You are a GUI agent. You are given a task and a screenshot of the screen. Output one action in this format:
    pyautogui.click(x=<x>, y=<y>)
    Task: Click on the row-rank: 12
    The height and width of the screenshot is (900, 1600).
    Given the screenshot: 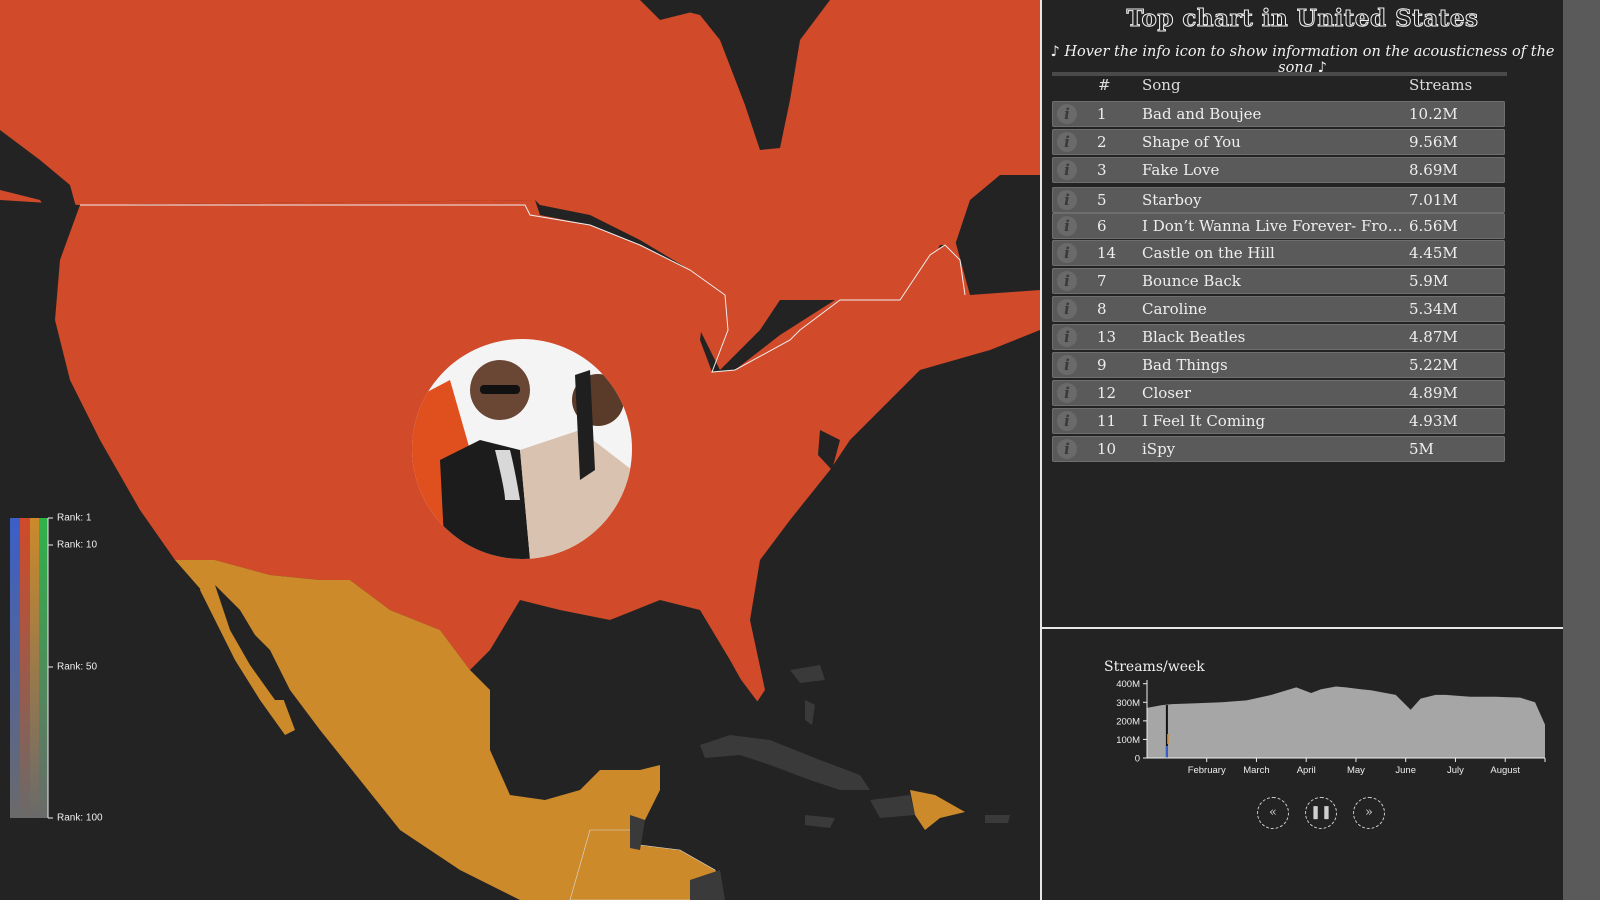 What is the action you would take?
    pyautogui.click(x=1107, y=393)
    